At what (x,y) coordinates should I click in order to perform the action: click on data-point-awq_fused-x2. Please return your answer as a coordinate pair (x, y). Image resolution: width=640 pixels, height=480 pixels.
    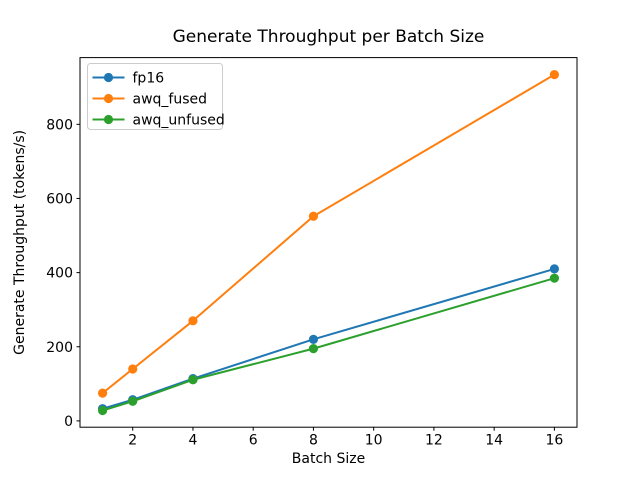
    Looking at the image, I should click on (133, 369).